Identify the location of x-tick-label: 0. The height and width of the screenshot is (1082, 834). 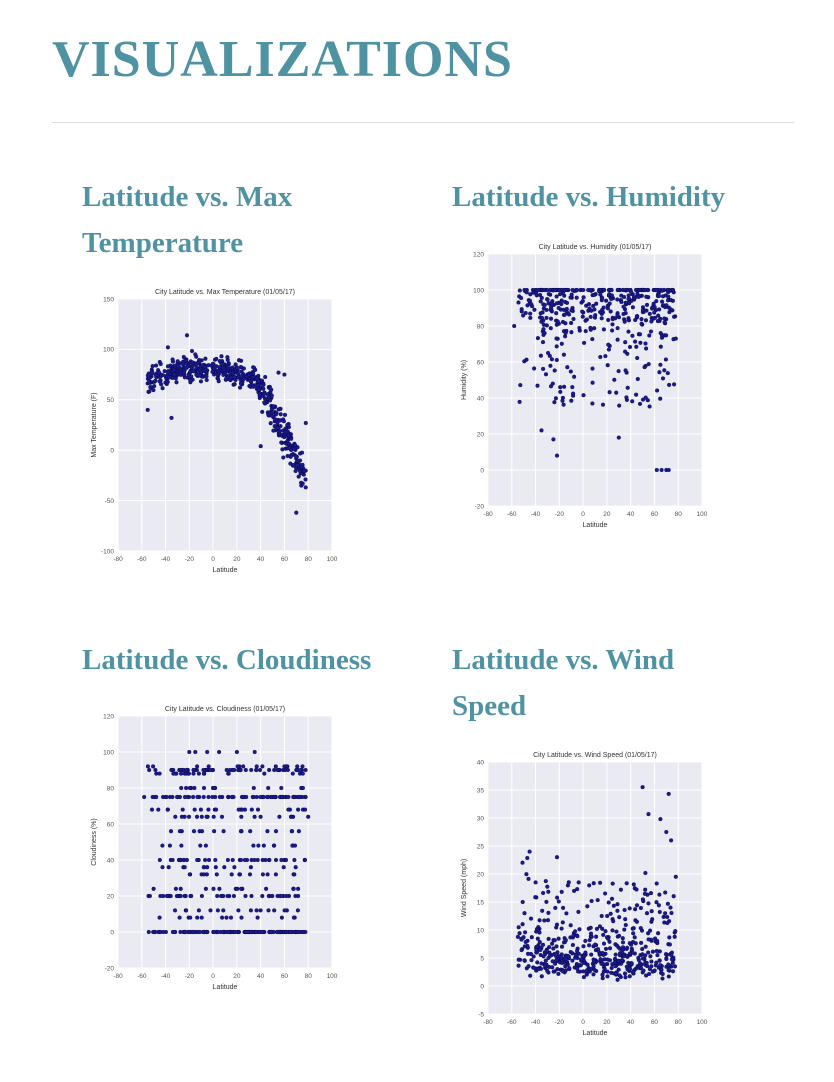
(583, 1022).